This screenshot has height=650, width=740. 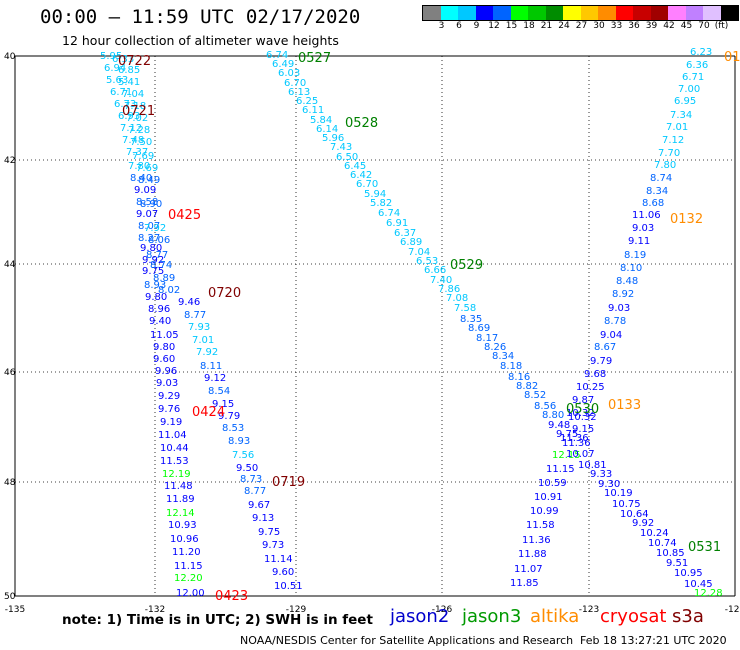 I want to click on wave-height-value: 5.41, so click(x=129, y=82).